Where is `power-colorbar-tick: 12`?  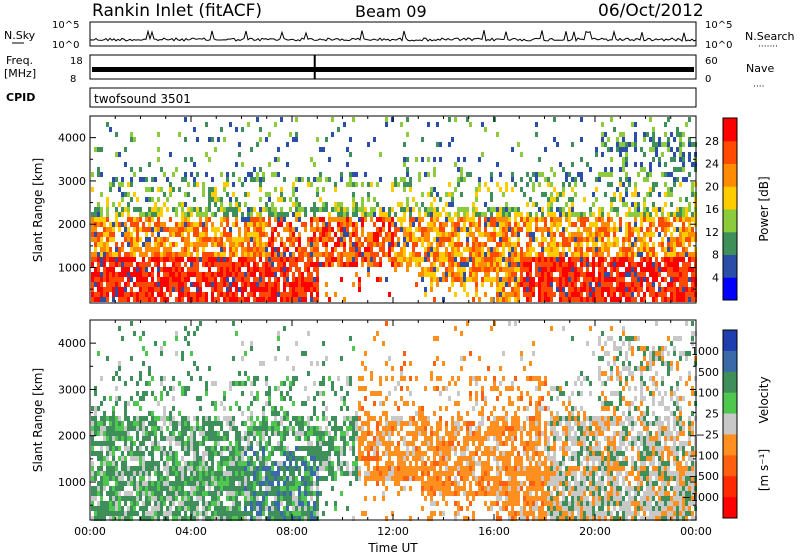 power-colorbar-tick: 12 is located at coordinates (712, 232).